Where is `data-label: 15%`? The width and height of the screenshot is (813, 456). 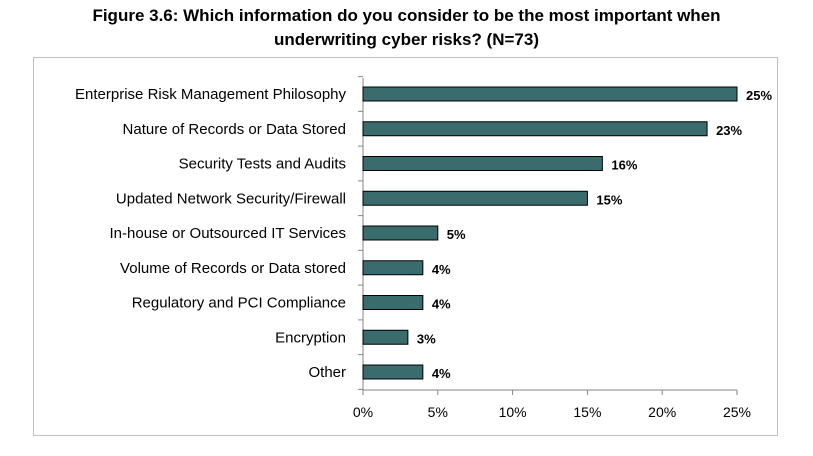 data-label: 15% is located at coordinates (609, 199).